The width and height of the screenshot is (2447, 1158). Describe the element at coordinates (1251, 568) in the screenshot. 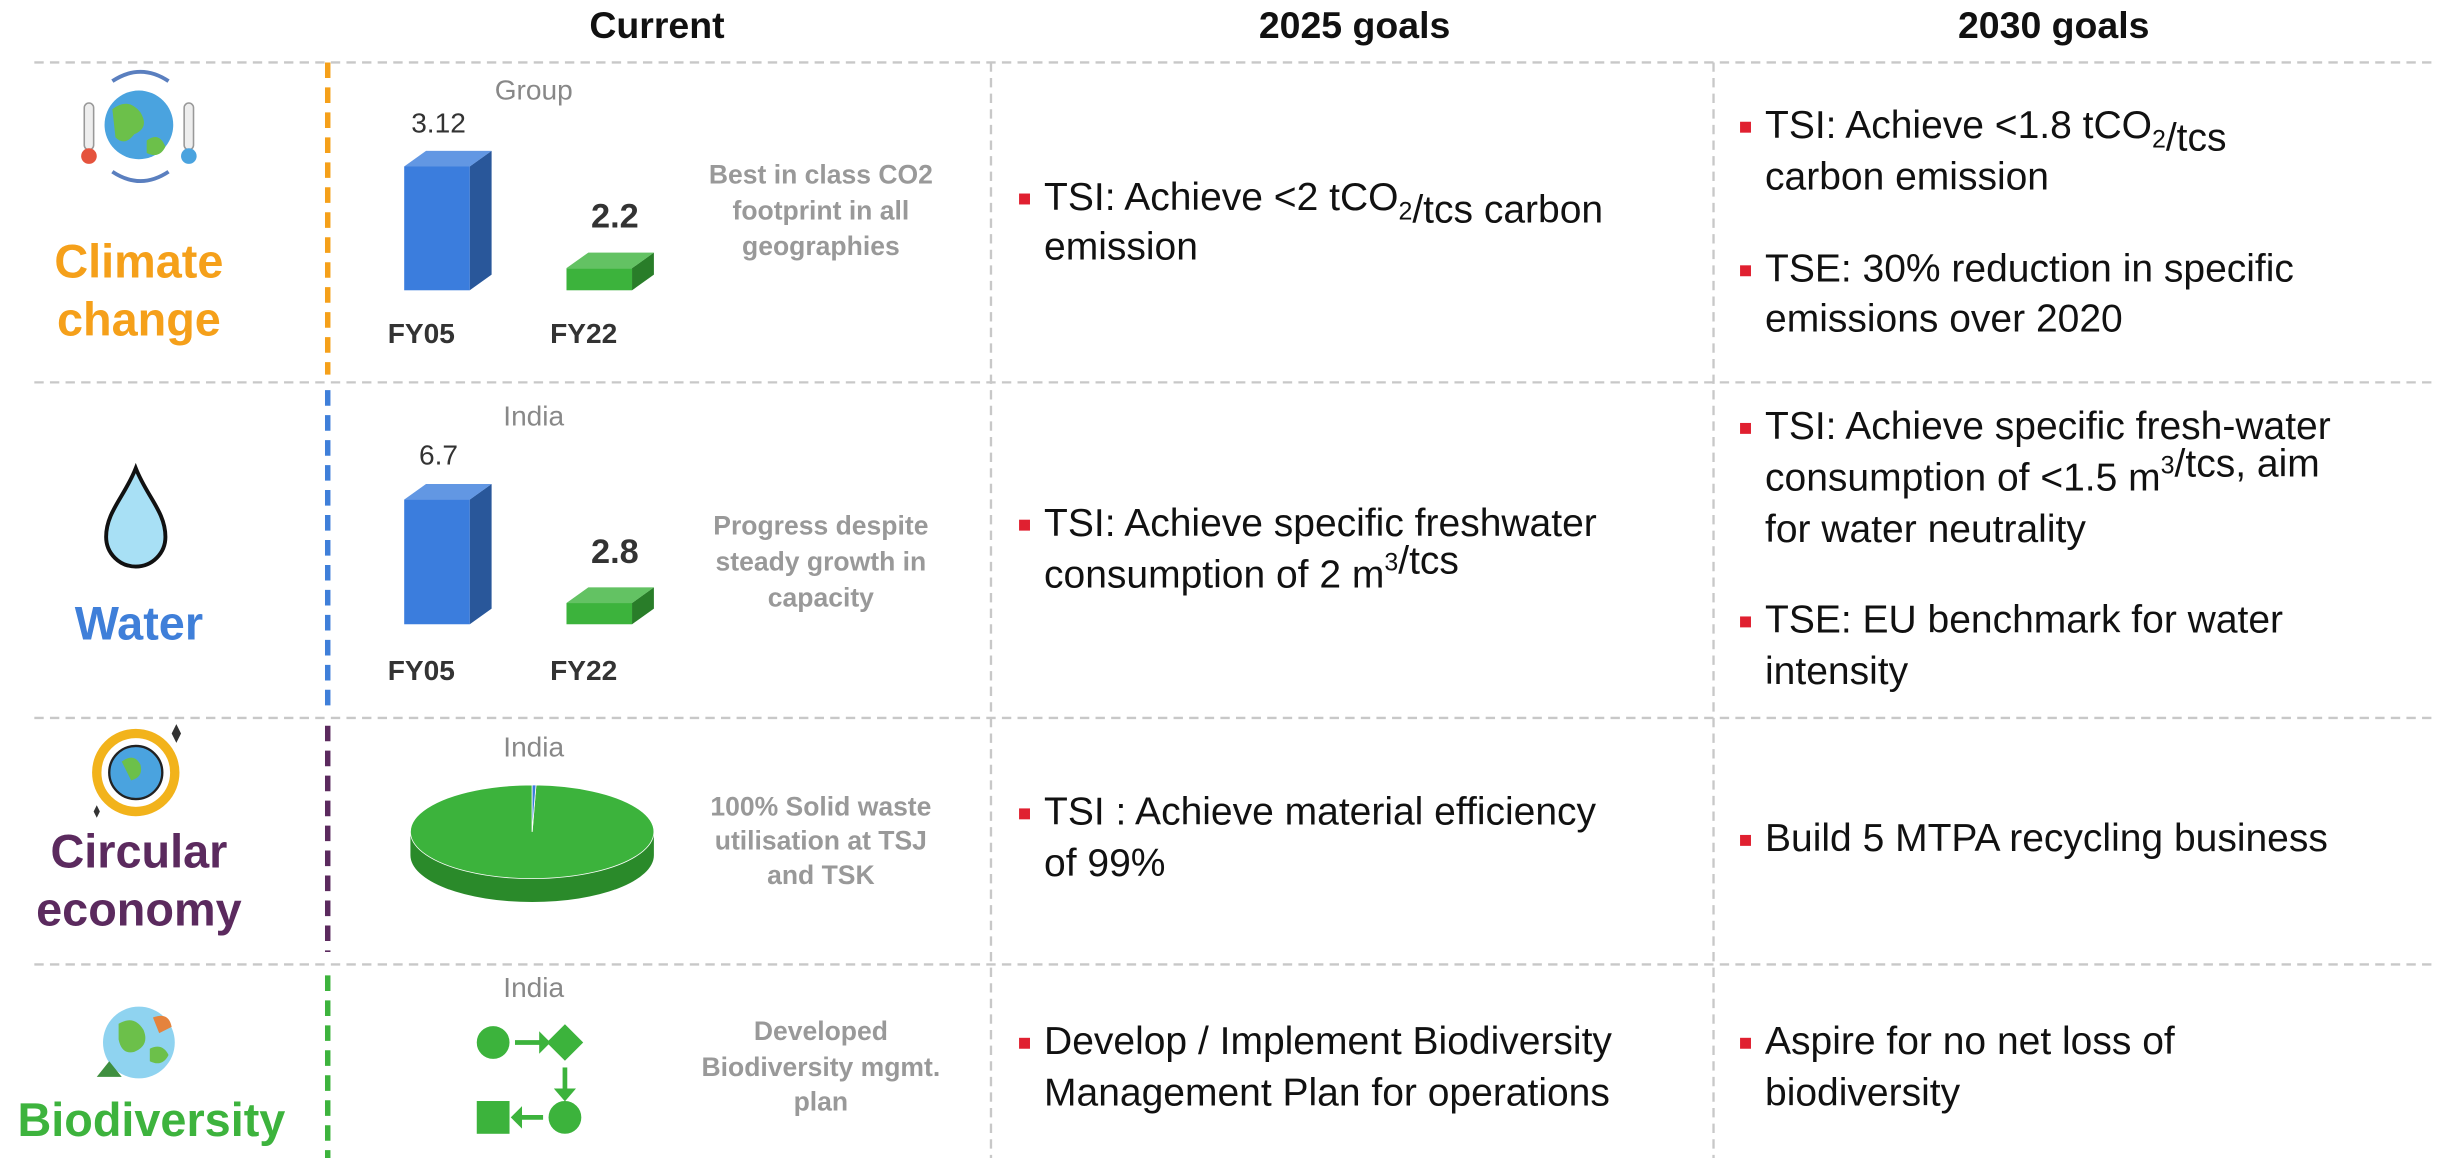

I see `goal-line: consumption of 2 m3/tcs` at that location.